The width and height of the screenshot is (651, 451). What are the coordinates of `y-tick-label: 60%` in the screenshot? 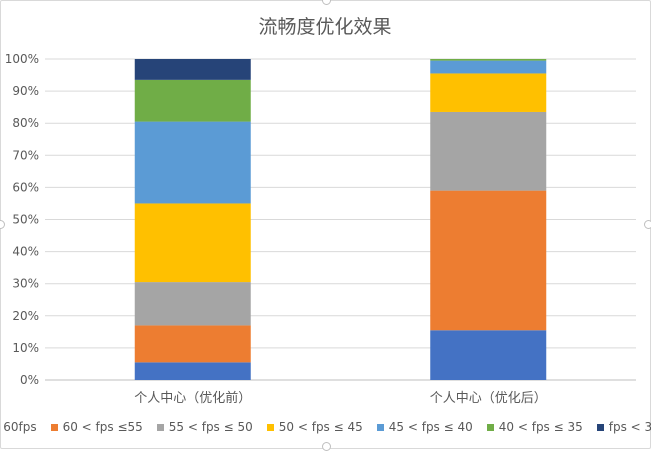 It's located at (25, 187).